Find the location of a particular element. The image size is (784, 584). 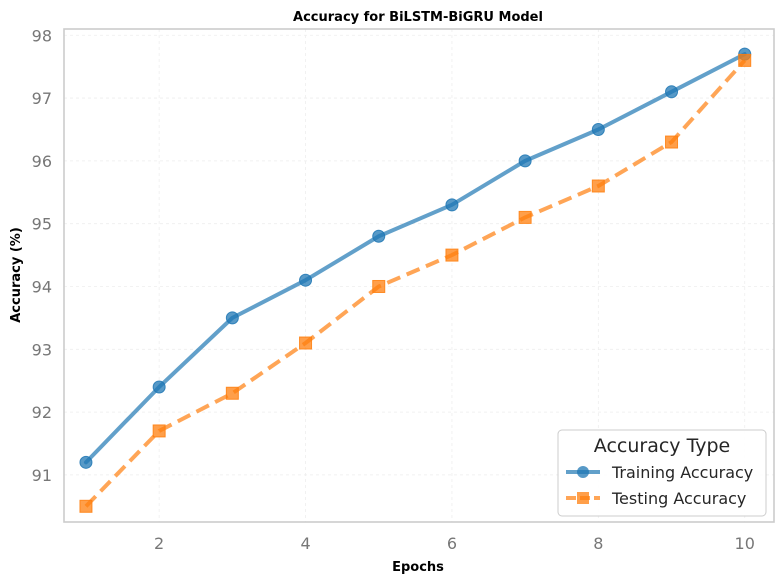

x-tick-label: 2 is located at coordinates (159, 543).